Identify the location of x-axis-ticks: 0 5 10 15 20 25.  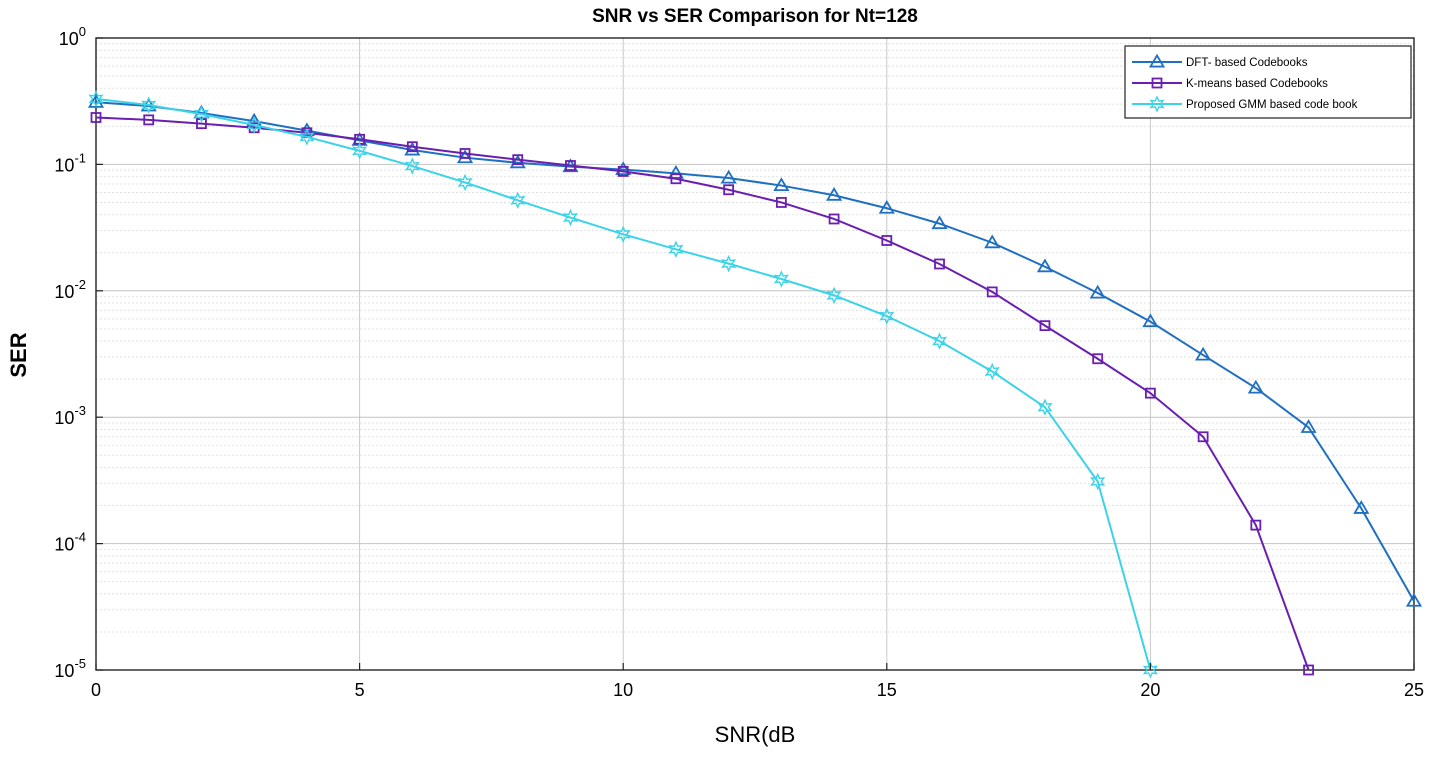
(757, 681).